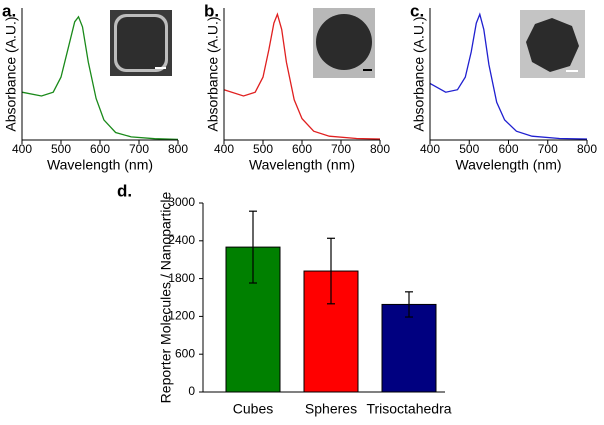 The height and width of the screenshot is (425, 604). Describe the element at coordinates (253, 409) in the screenshot. I see `x-tick-label: Cubes` at that location.